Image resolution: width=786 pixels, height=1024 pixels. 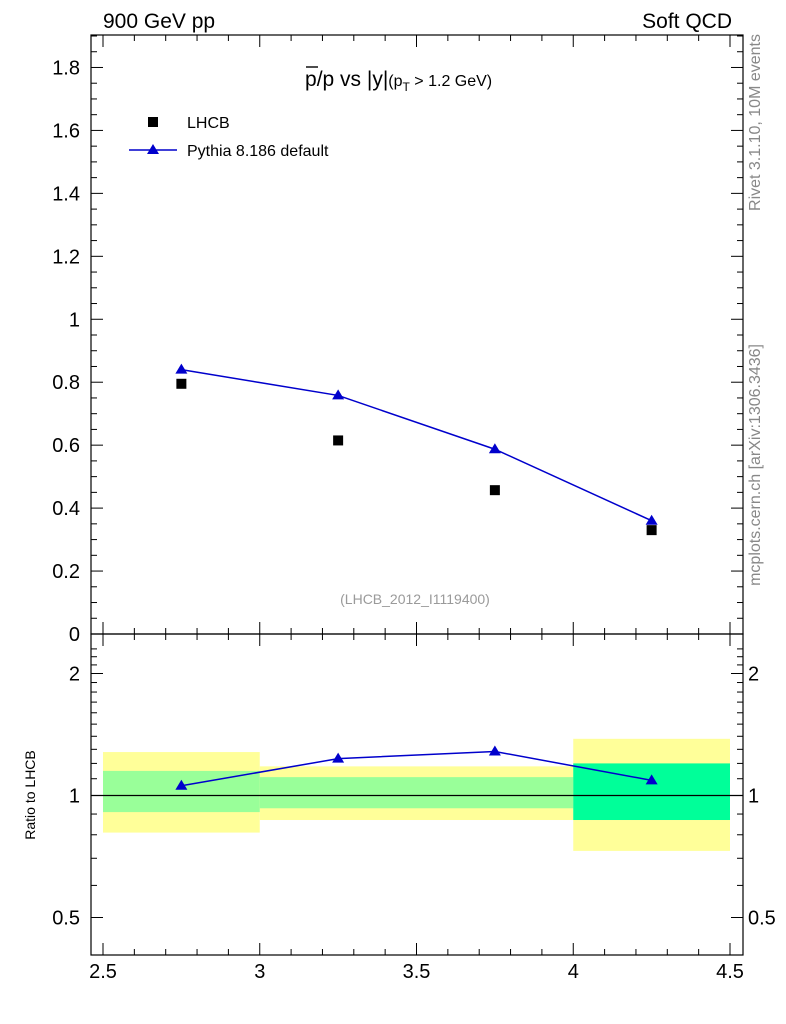 I want to click on ratio-ytick-label-left: 1, so click(x=74, y=797).